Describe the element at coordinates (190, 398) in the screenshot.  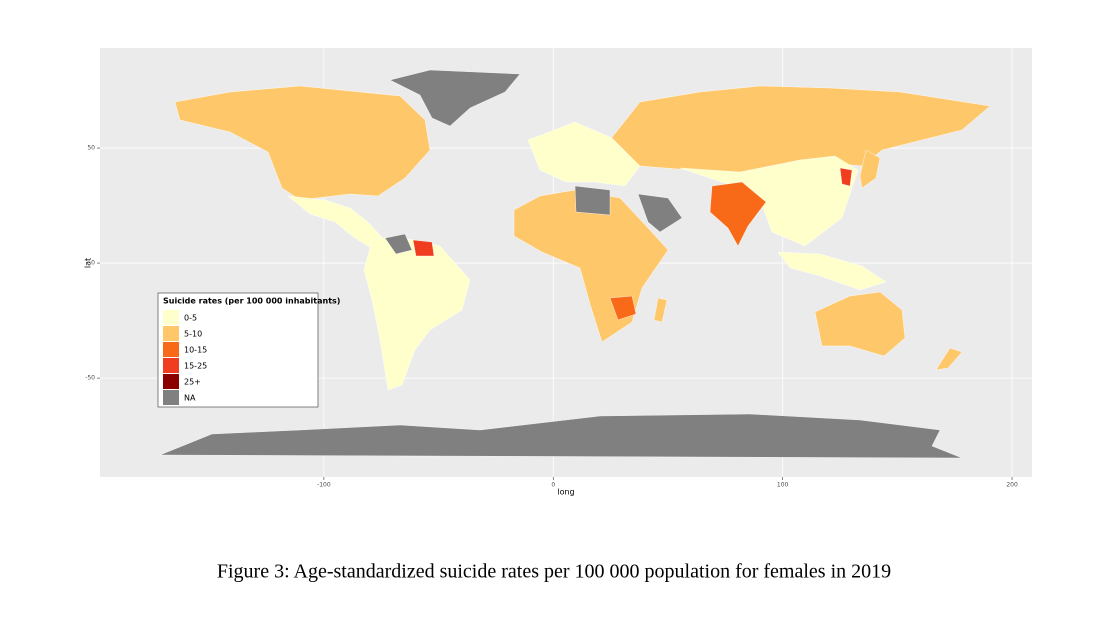
I see `legend-label: NA` at that location.